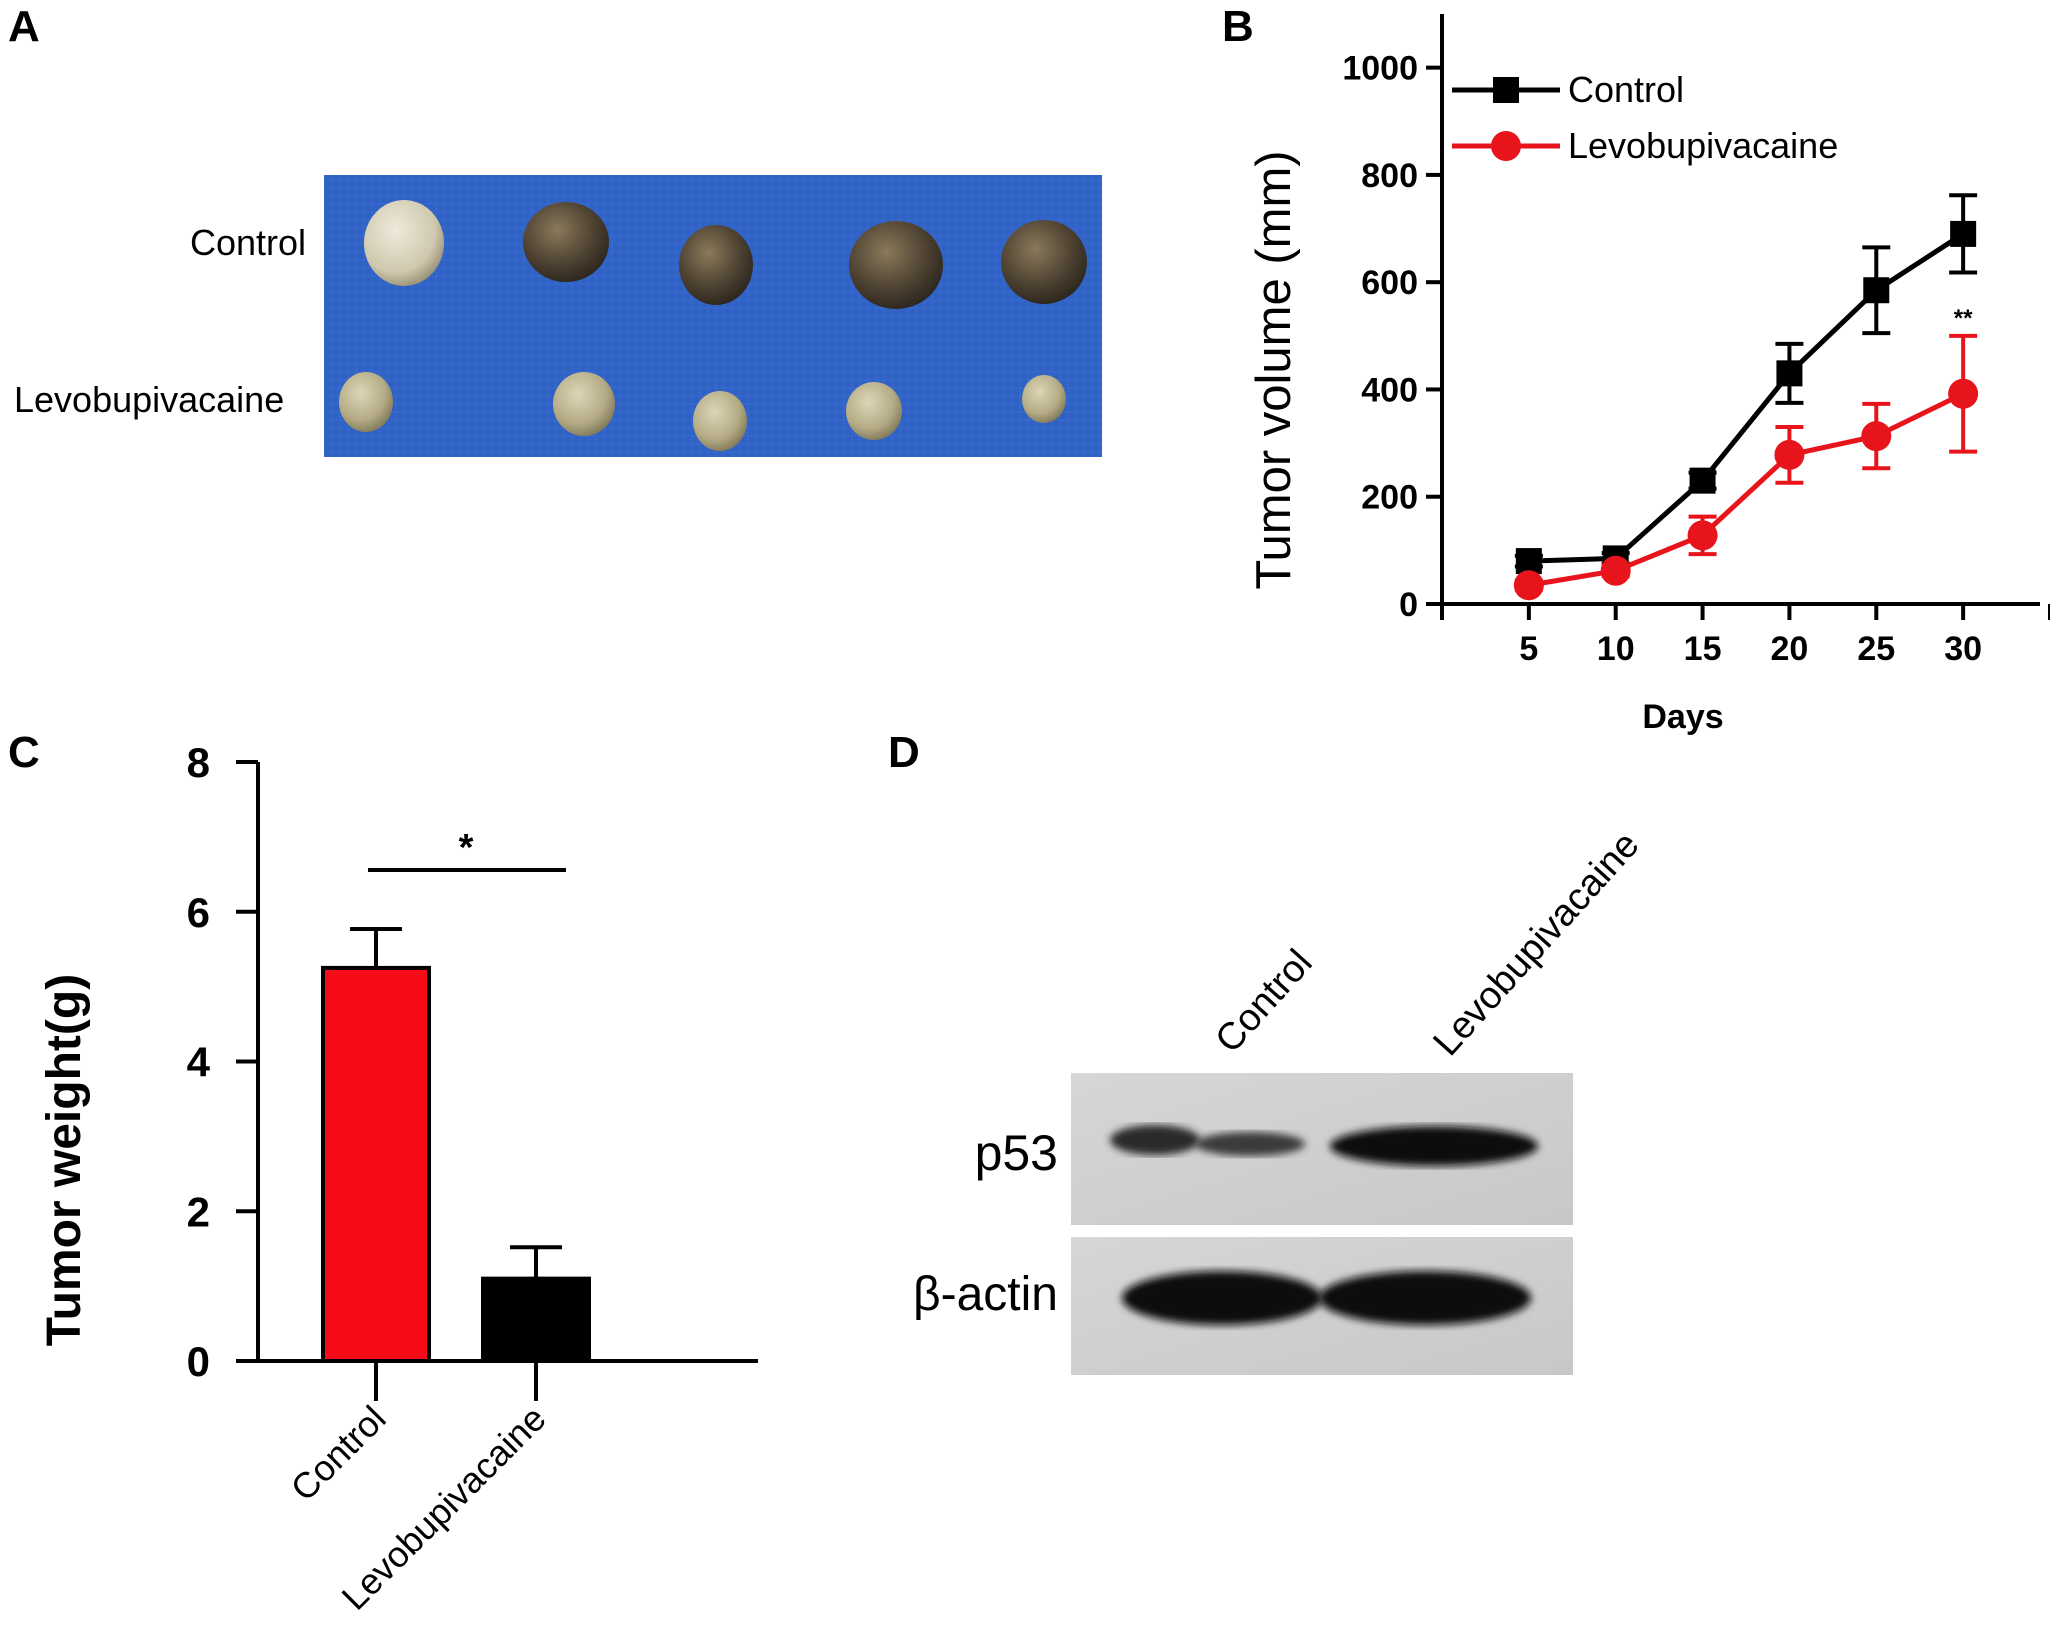  Describe the element at coordinates (1746, 397) in the screenshot. I see `chart-b-series-line` at that location.